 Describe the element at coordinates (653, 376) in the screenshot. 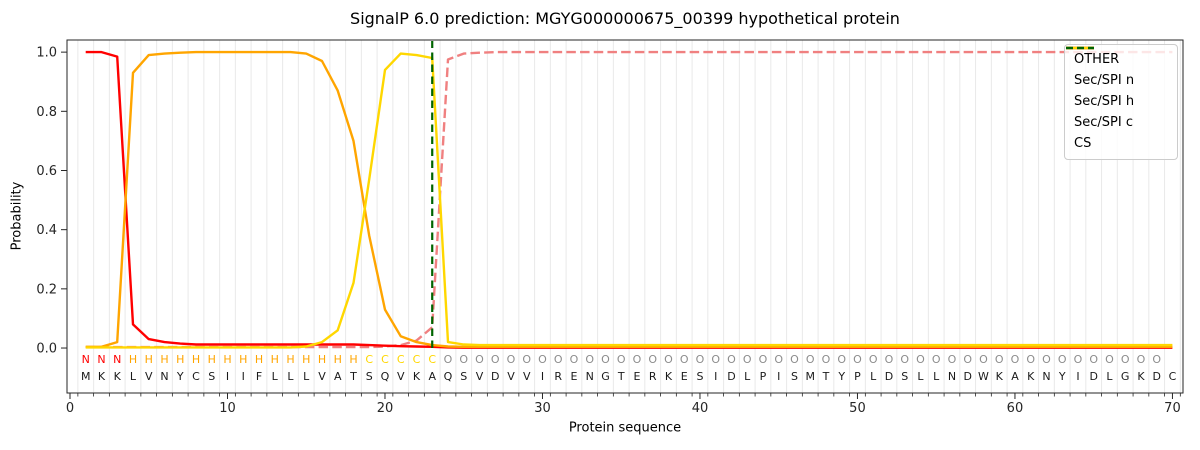

I see `sequence-letter: R` at that location.